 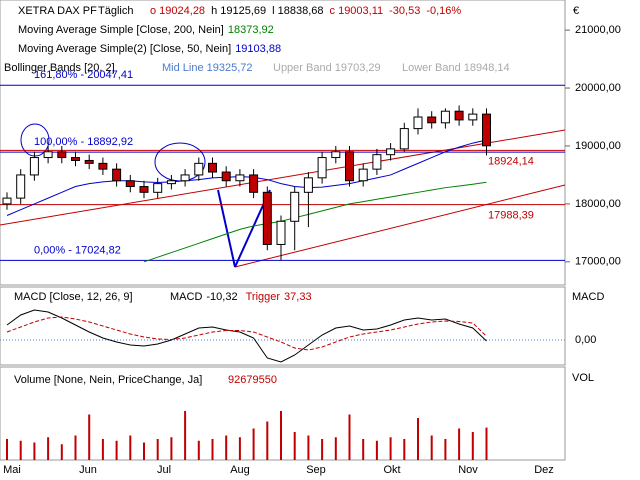 What do you see at coordinates (598, 204) in the screenshot?
I see `y-tick-label: 18000,00` at bounding box center [598, 204].